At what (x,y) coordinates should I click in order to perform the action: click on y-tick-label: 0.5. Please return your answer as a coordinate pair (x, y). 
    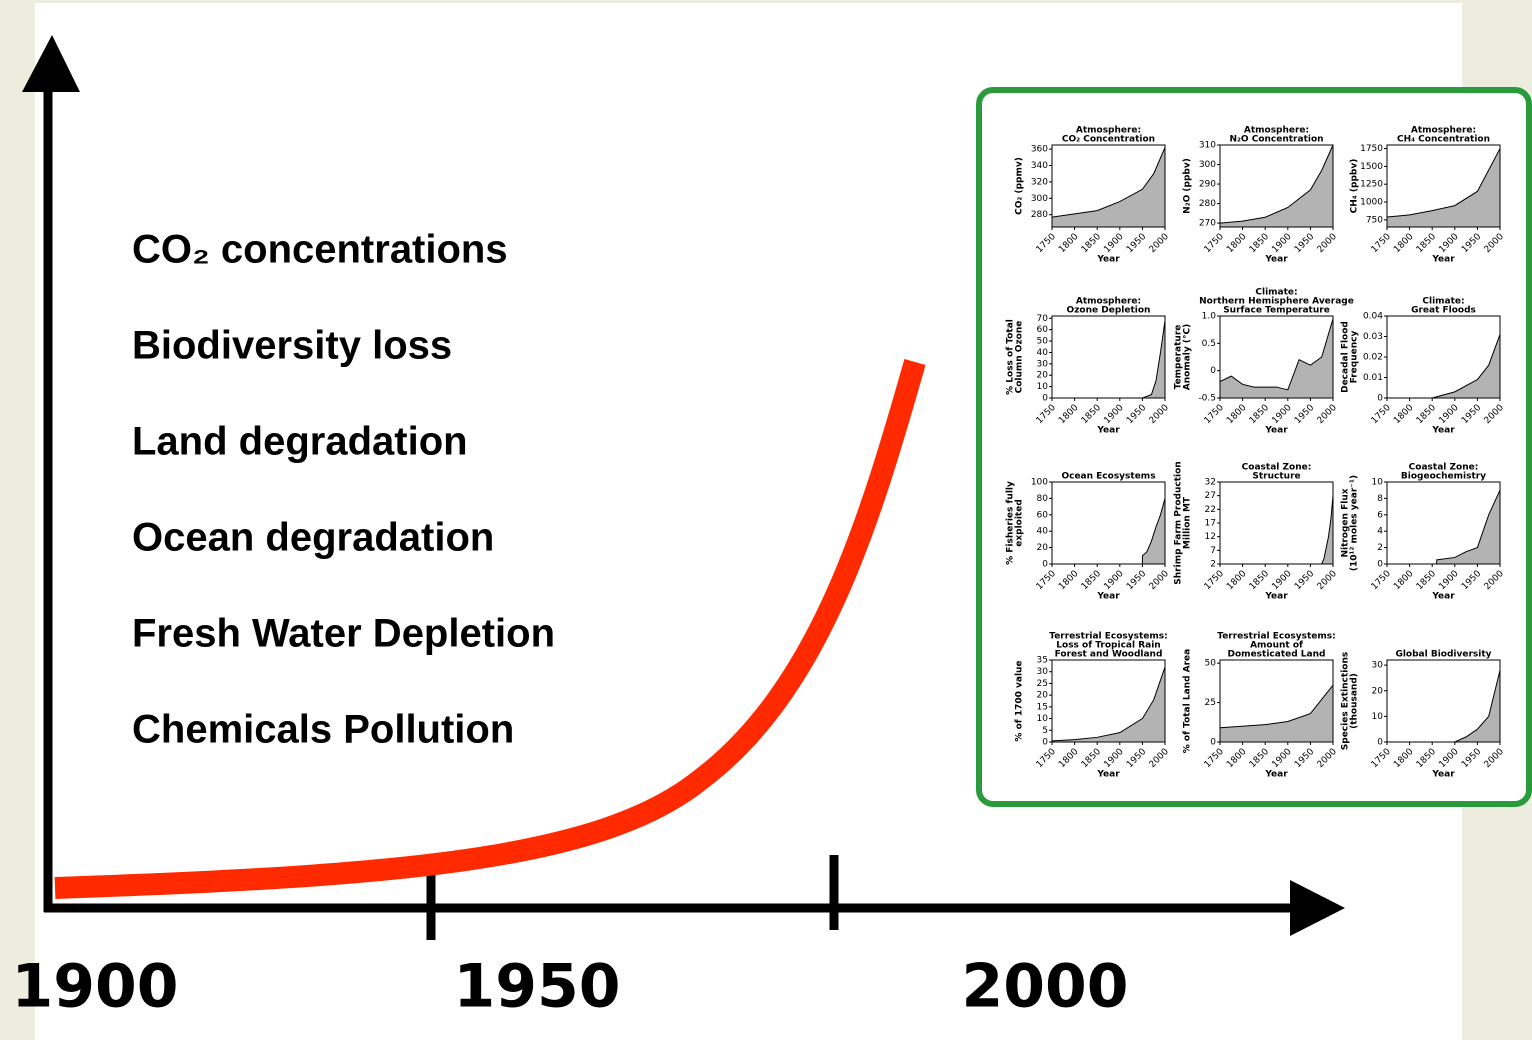
    Looking at the image, I should click on (1209, 344).